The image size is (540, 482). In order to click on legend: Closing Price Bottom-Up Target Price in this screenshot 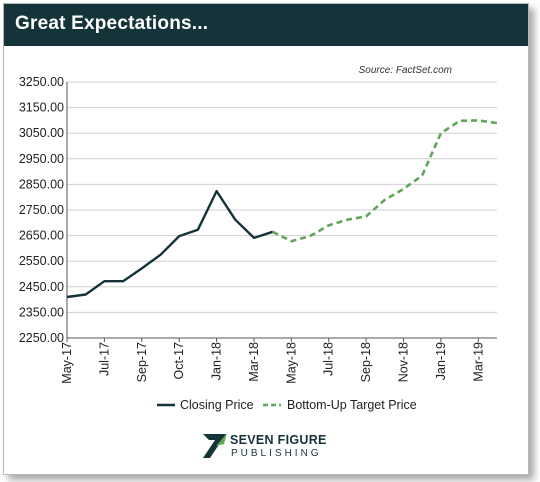, I will do `click(287, 405)`.